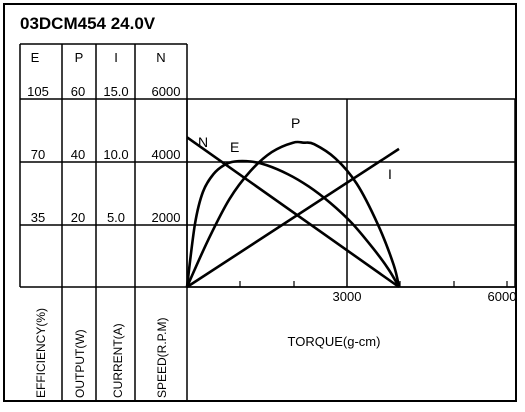  Describe the element at coordinates (293, 223) in the screenshot. I see `series-efficiency-curve` at that location.